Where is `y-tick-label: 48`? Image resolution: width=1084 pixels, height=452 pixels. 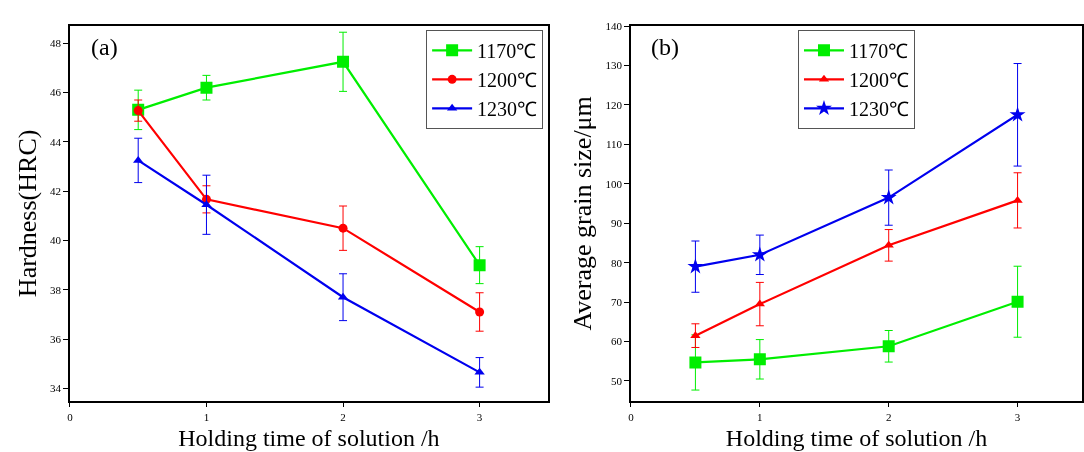 y-tick-label: 48 is located at coordinates (55, 43).